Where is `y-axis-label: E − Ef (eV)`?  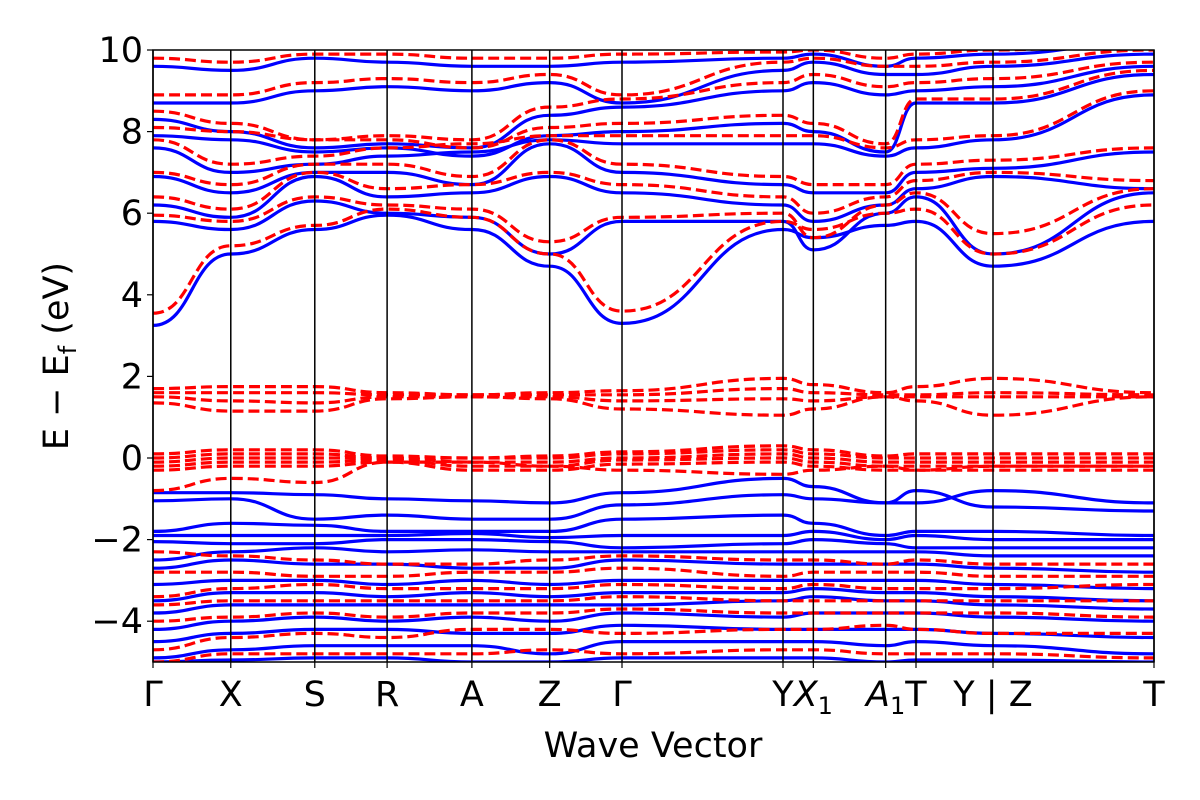 y-axis-label: E − Ef (eV) is located at coordinates (59, 356).